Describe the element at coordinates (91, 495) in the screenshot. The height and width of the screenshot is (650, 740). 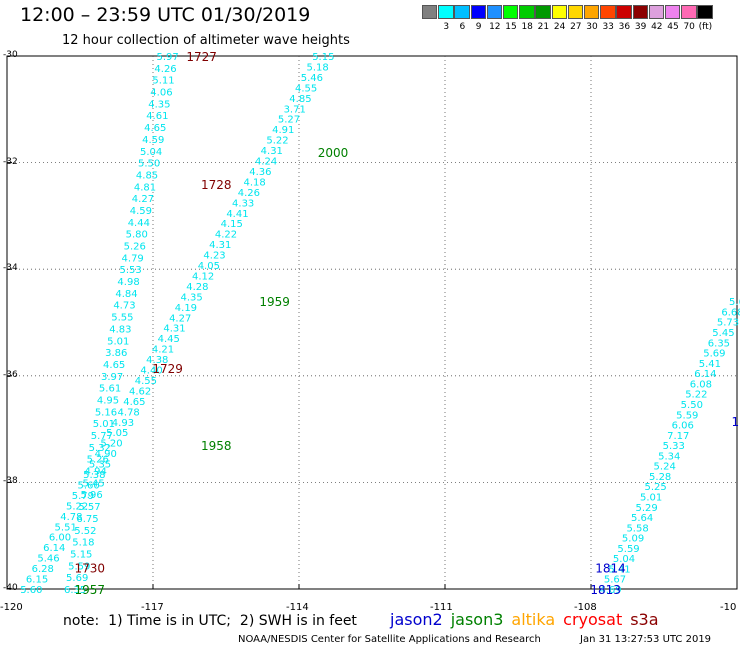
I see `wave-height-value: 5.96` at that location.